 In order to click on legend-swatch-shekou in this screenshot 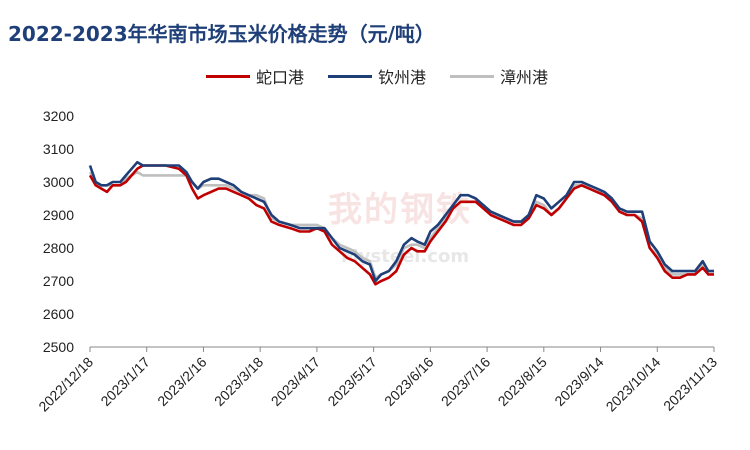, I will do `click(228, 76)`.